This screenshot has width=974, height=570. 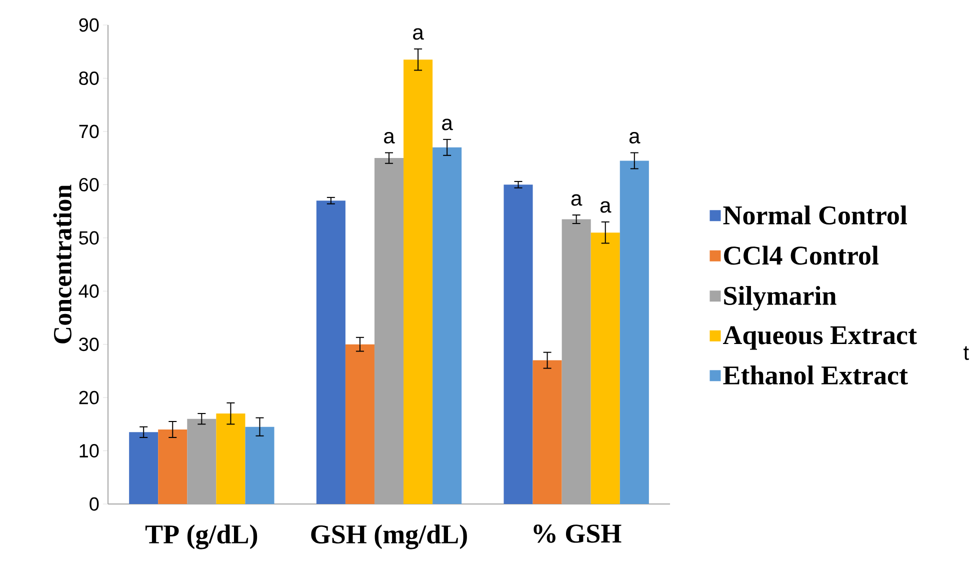 I want to click on y-tick-label: 30, so click(x=89, y=345).